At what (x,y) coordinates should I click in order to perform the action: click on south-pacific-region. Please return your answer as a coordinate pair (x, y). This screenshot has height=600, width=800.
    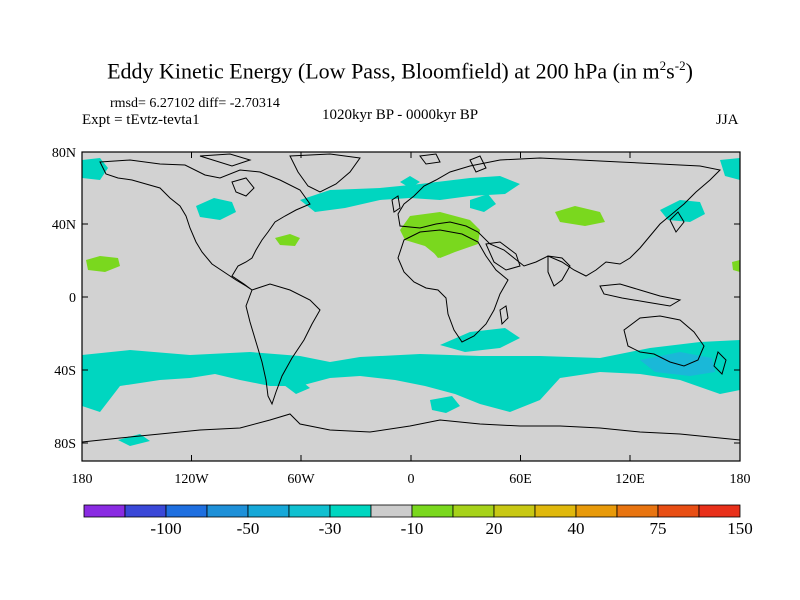
    Looking at the image, I should click on (445, 404).